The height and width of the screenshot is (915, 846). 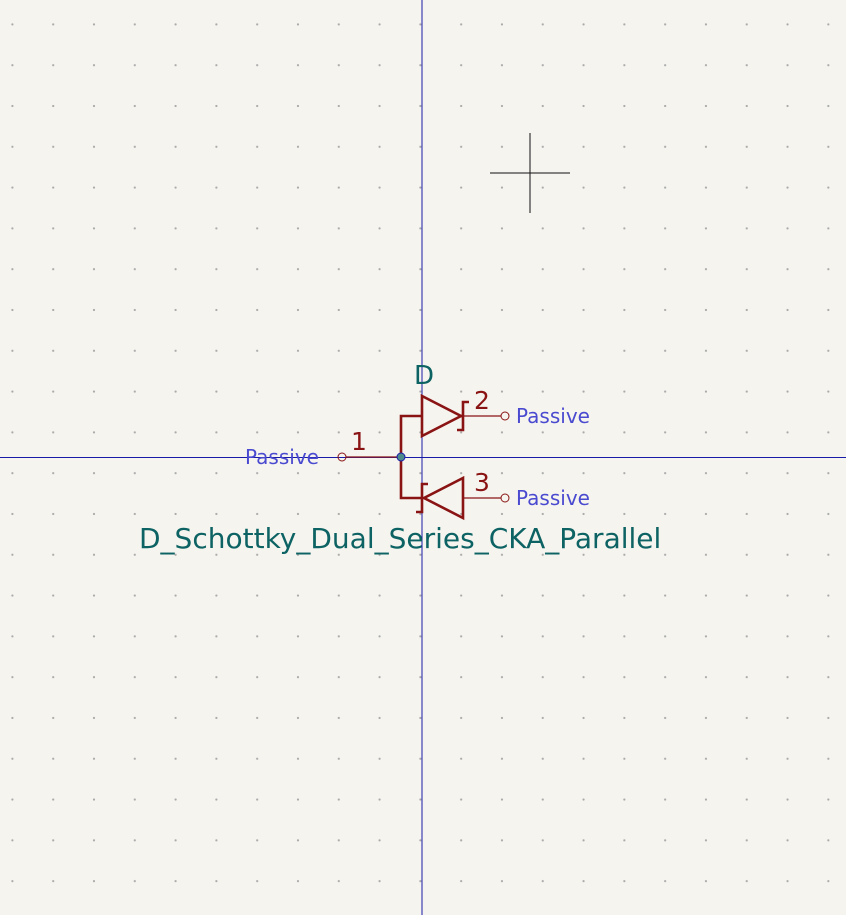 What do you see at coordinates (325, 448) in the screenshot?
I see `pin-1: 1 Passive` at bounding box center [325, 448].